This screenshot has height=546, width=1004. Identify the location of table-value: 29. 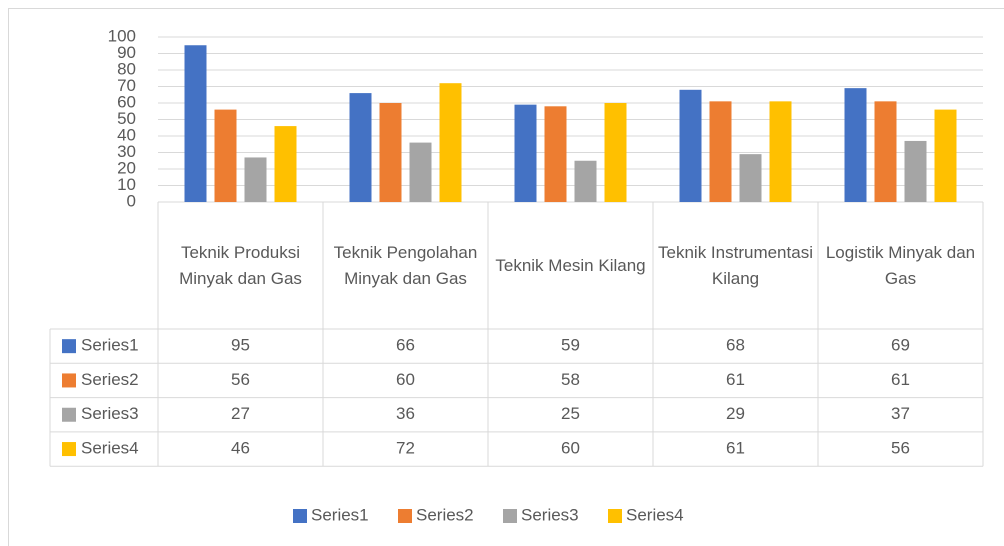
(735, 413).